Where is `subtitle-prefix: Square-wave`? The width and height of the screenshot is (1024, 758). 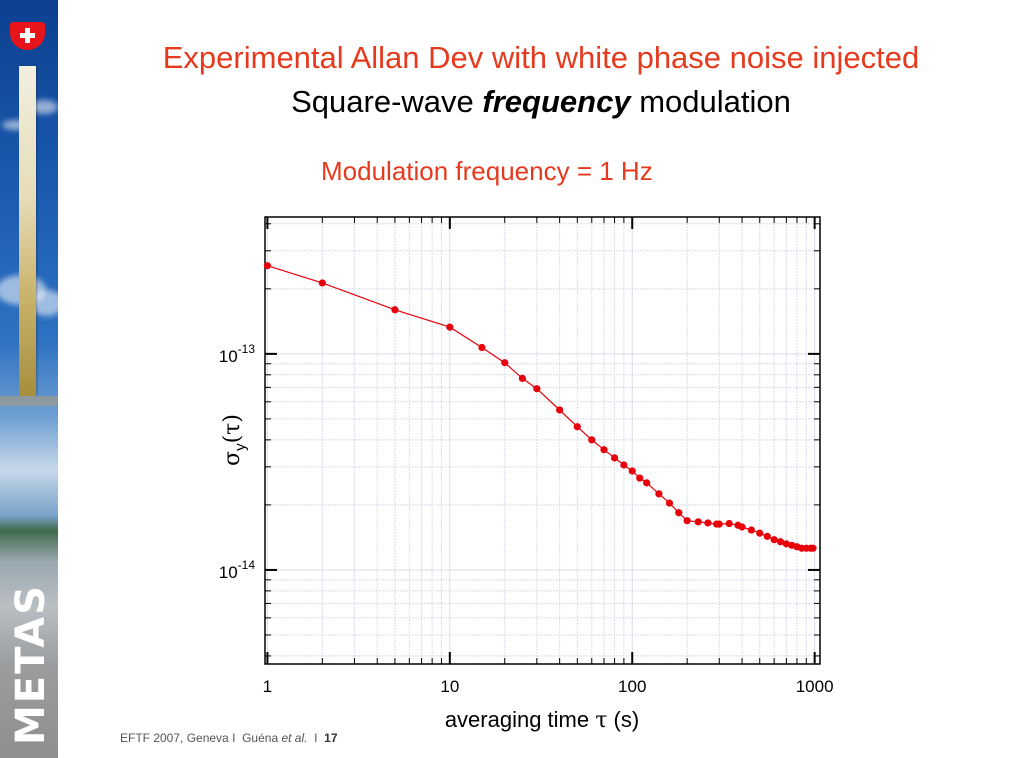
subtitle-prefix: Square-wave is located at coordinates (387, 101).